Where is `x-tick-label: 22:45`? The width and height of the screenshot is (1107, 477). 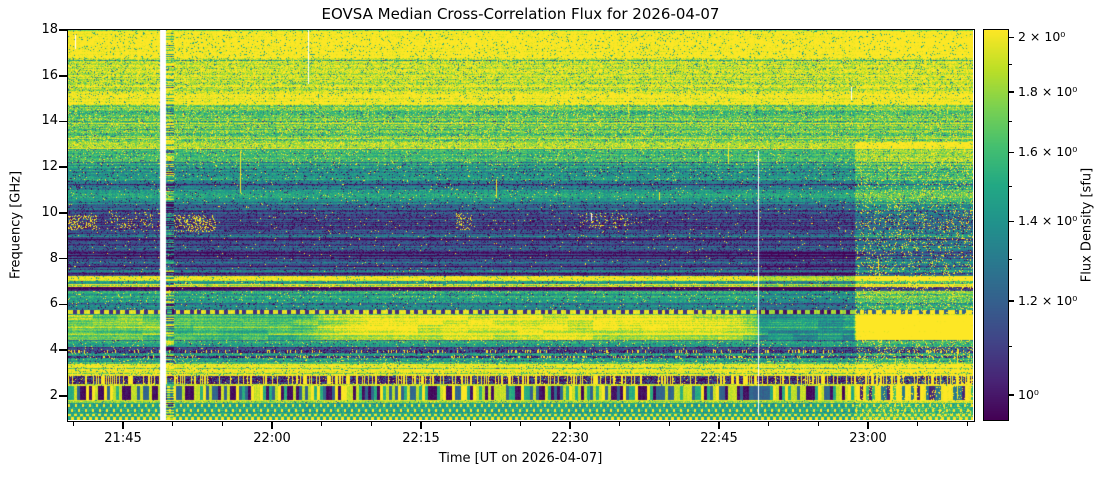 x-tick-label: 22:45 is located at coordinates (719, 438).